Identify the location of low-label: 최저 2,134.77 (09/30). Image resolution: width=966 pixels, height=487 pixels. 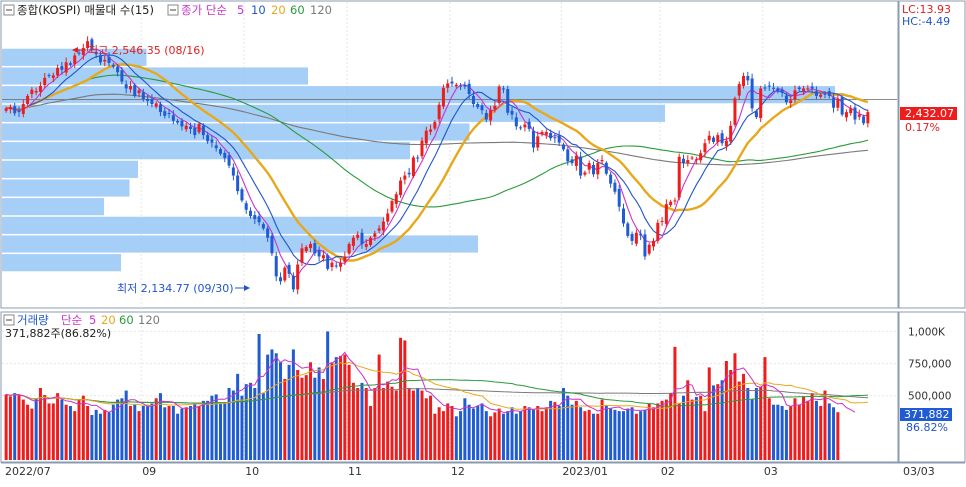
(175, 288).